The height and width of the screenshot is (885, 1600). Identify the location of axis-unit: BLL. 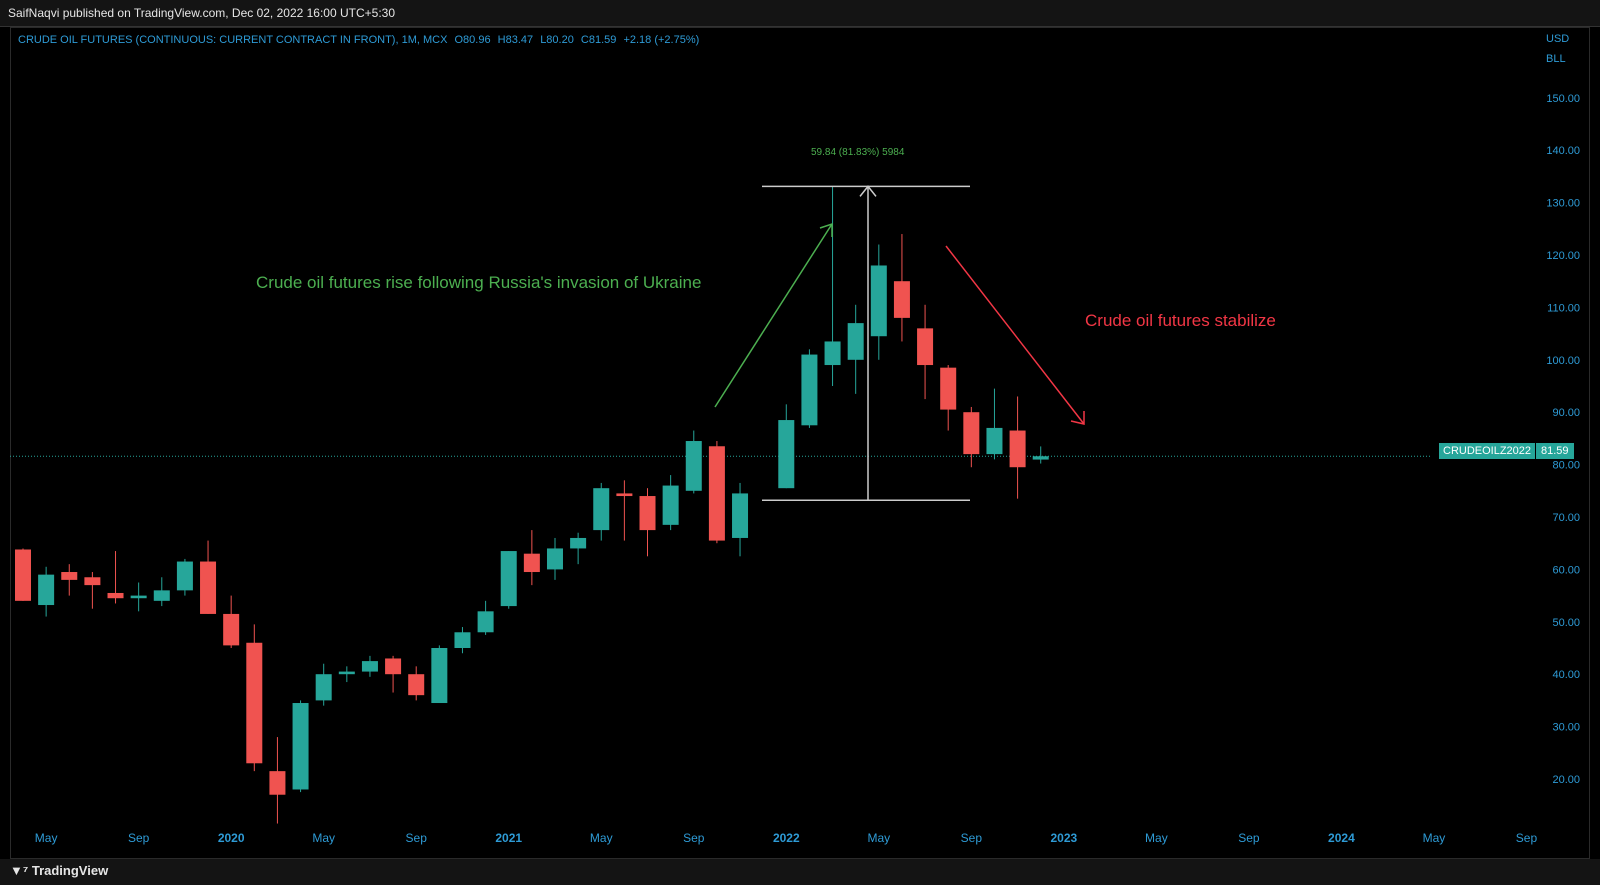
(1556, 59).